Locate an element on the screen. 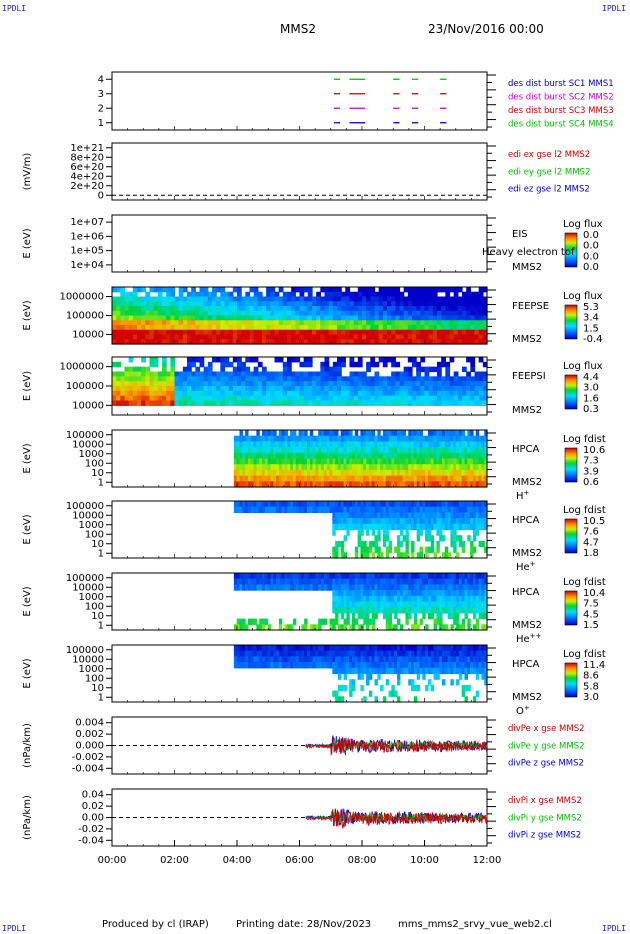 The width and height of the screenshot is (630, 934). hpca-he-instrument-label: HPCA is located at coordinates (526, 520).